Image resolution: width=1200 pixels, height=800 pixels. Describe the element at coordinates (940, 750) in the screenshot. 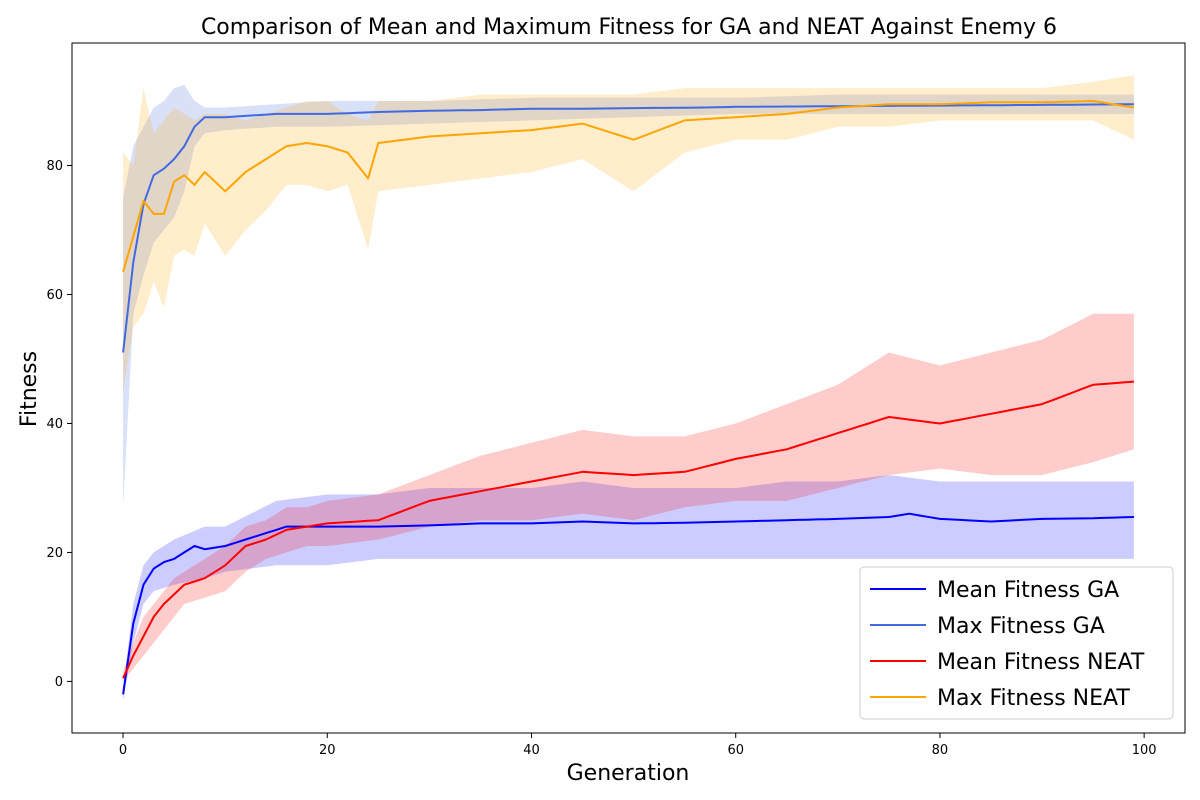

I see `x-tick-label: 80` at that location.